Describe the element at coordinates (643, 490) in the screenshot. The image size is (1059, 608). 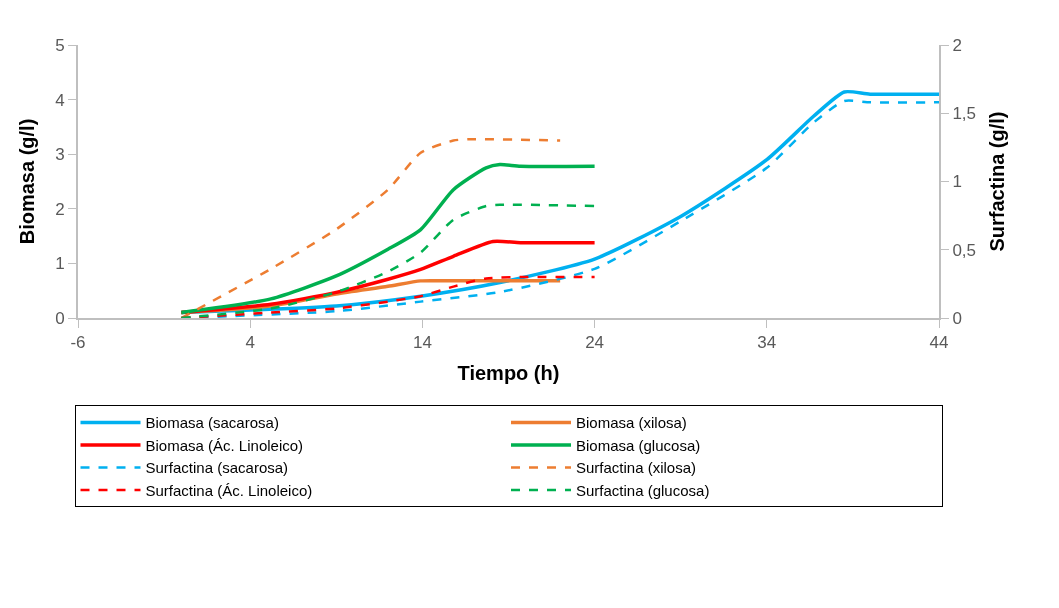
I see `legend-label: Surfactina (glucosa)` at that location.